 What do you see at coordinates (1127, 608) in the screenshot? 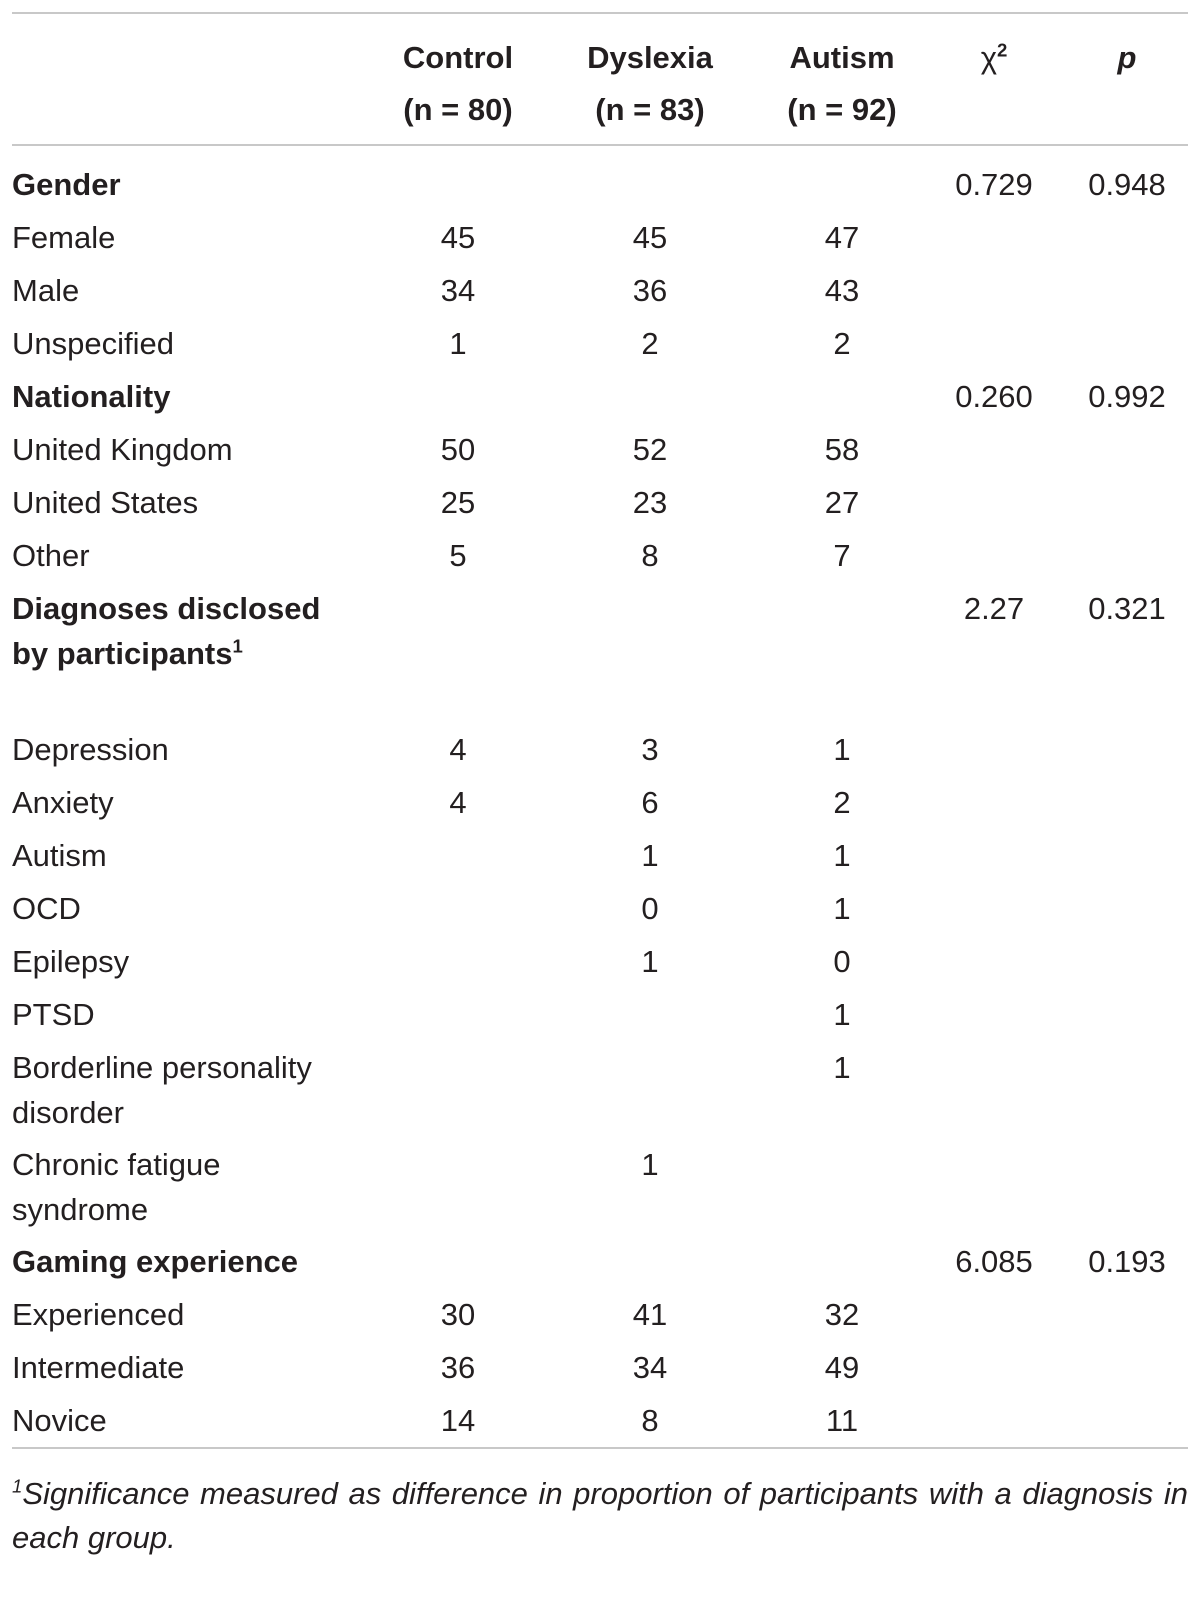
I see `p-value: 0.321` at bounding box center [1127, 608].